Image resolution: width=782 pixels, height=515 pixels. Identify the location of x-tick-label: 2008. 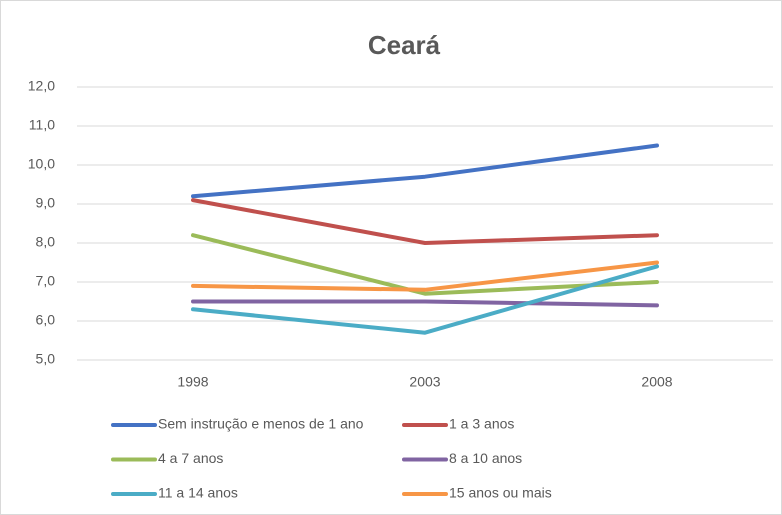
(656, 382).